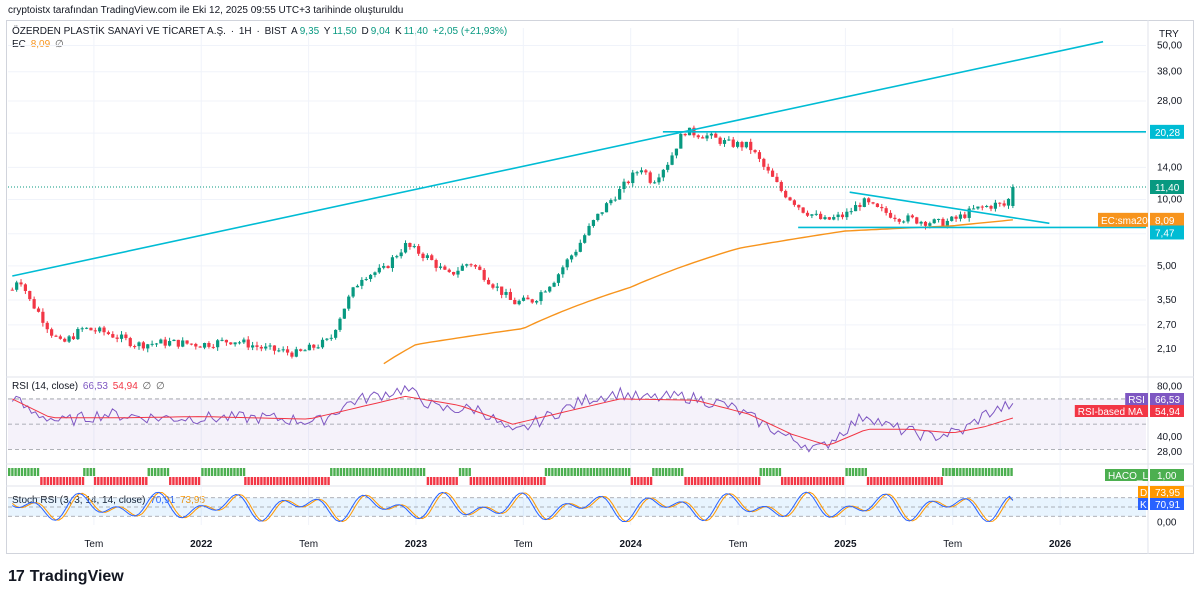 The image size is (1200, 600). I want to click on sma200-line, so click(698, 292).